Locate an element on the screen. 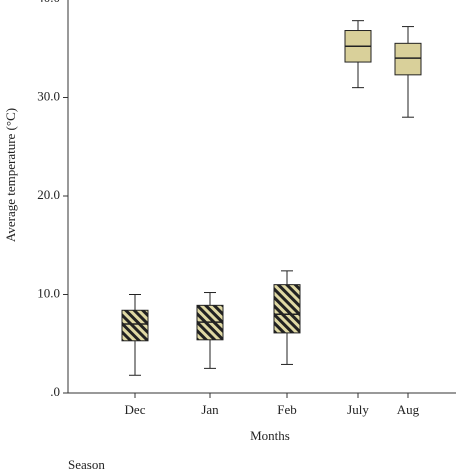  legend-title: Season is located at coordinates (86, 464).